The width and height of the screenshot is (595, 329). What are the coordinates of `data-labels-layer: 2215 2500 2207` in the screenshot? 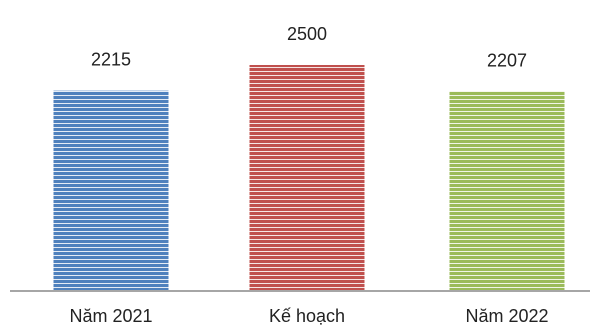 It's located at (309, 47).